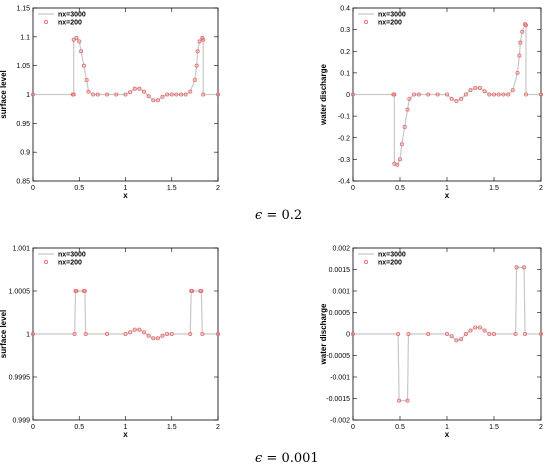  I want to click on y-tick-label: 1.1, so click(25, 37).